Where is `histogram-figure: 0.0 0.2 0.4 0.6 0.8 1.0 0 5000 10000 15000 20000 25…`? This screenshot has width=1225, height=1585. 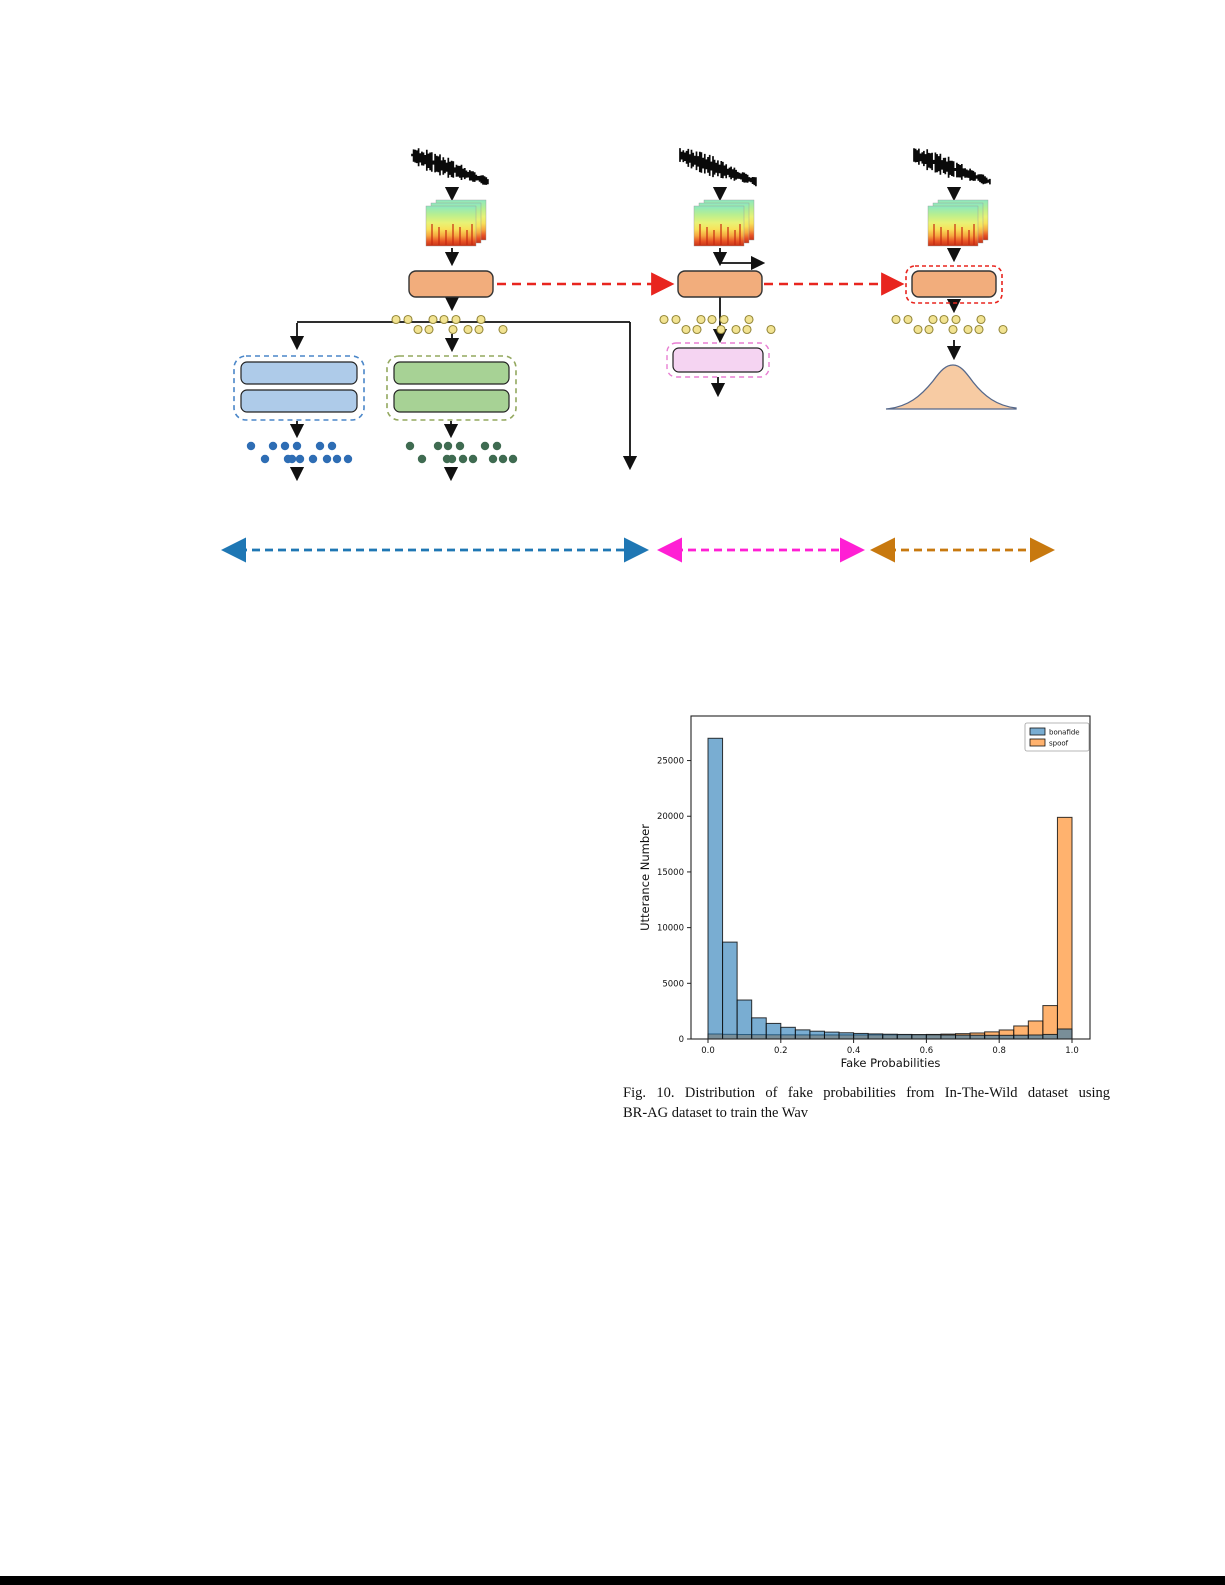 histogram-figure: 0.0 0.2 0.4 0.6 0.8 1.0 0 5000 10000 15000 20000 25… is located at coordinates (864, 892).